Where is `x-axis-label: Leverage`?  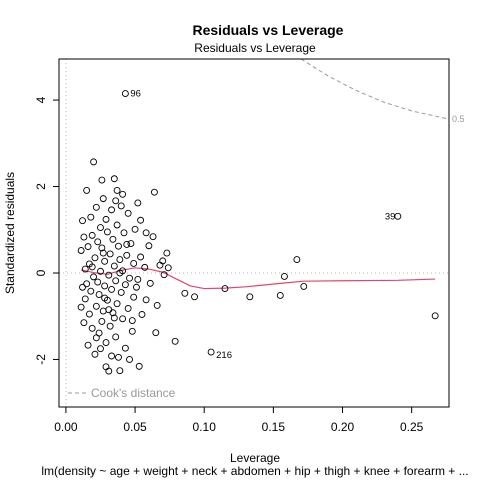 x-axis-label: Leverage is located at coordinates (255, 458).